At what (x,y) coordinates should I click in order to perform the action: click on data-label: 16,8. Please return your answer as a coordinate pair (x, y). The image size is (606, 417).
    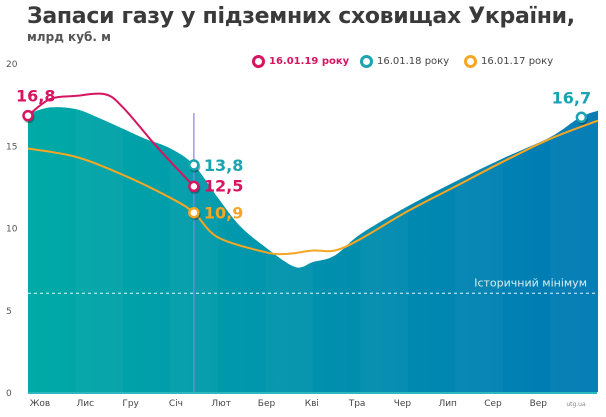
    Looking at the image, I should click on (35, 96).